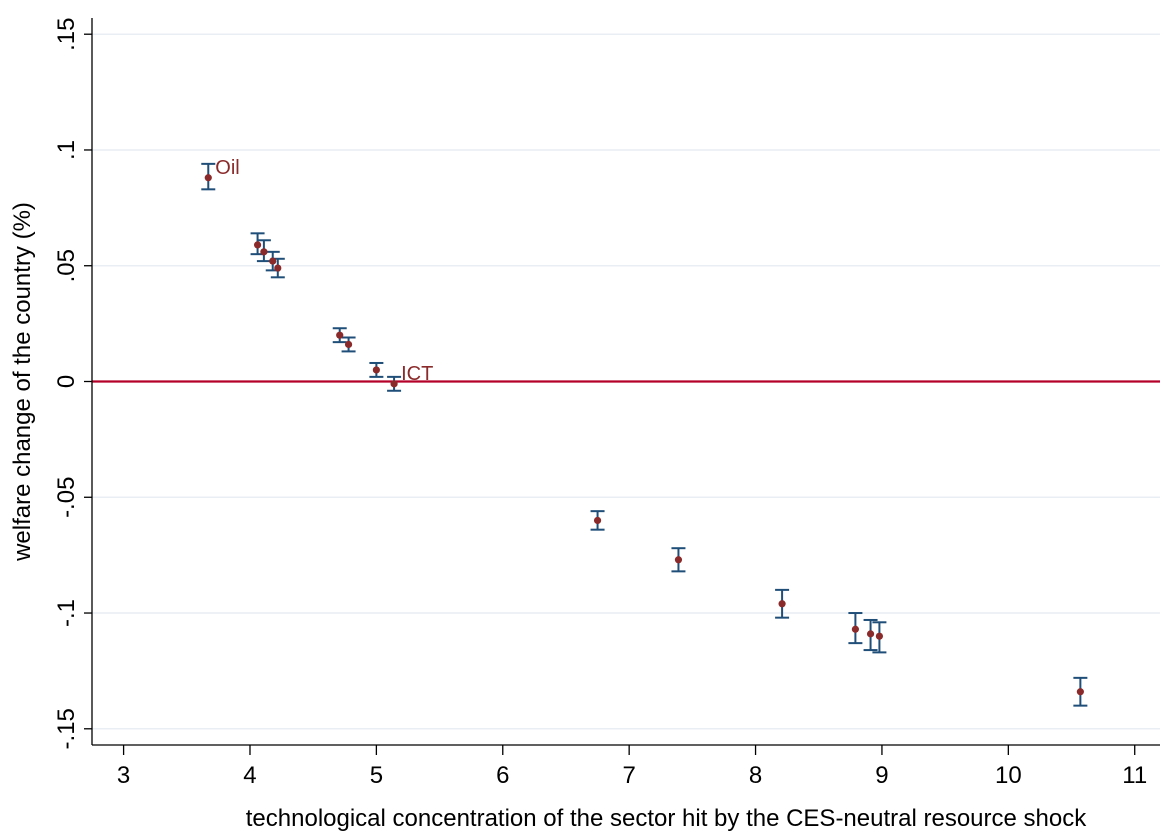 The width and height of the screenshot is (1164, 832). Describe the element at coordinates (376, 775) in the screenshot. I see `x-tick-label: 5` at that location.